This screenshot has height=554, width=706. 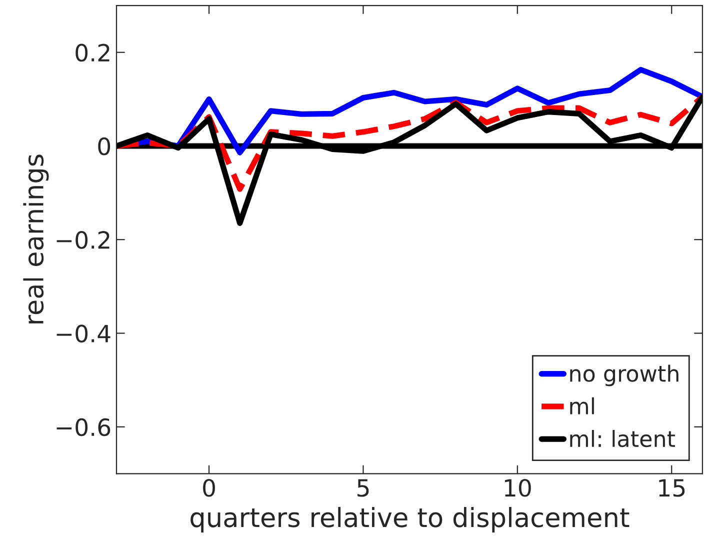 What do you see at coordinates (410, 519) in the screenshot?
I see `x-axis-title: quarters relative to displacement` at bounding box center [410, 519].